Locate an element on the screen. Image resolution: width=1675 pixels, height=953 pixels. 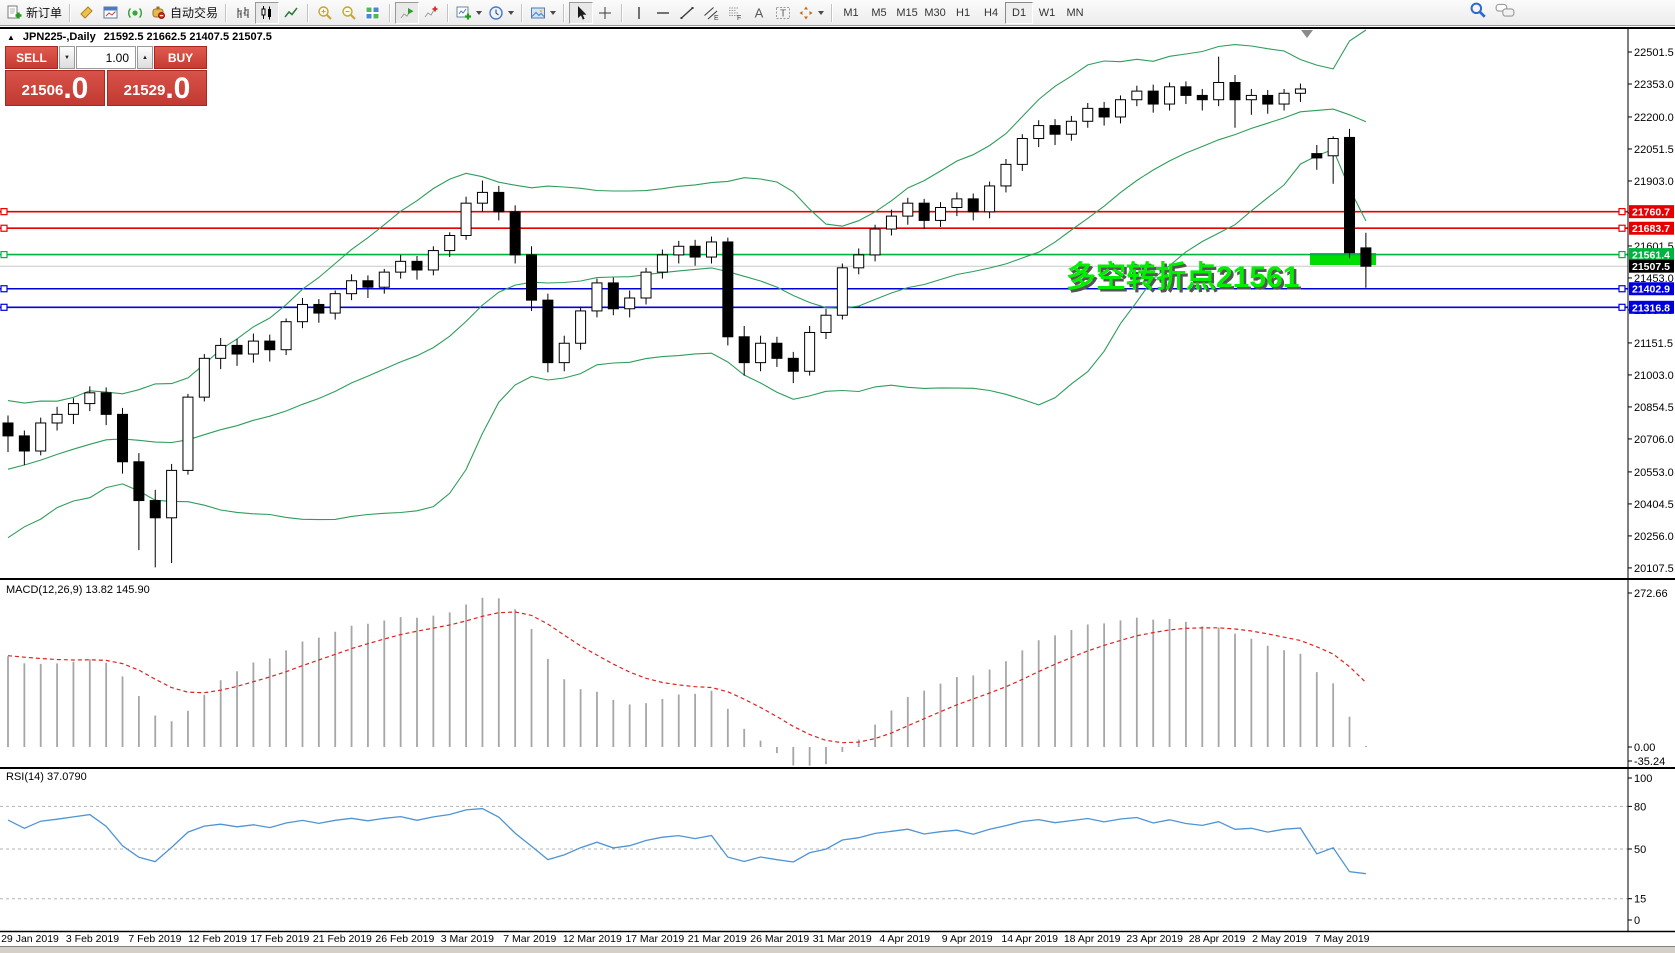
channel-button: E is located at coordinates (711, 13).